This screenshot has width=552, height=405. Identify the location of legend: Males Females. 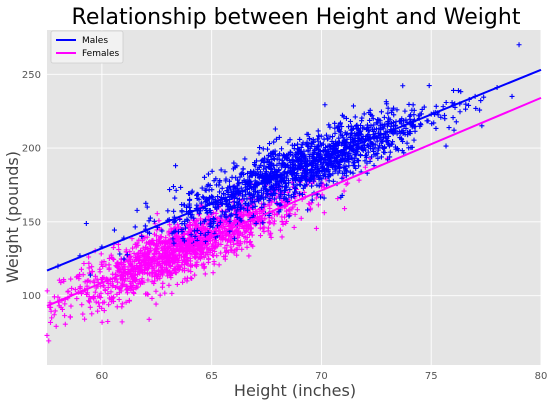
(87, 47).